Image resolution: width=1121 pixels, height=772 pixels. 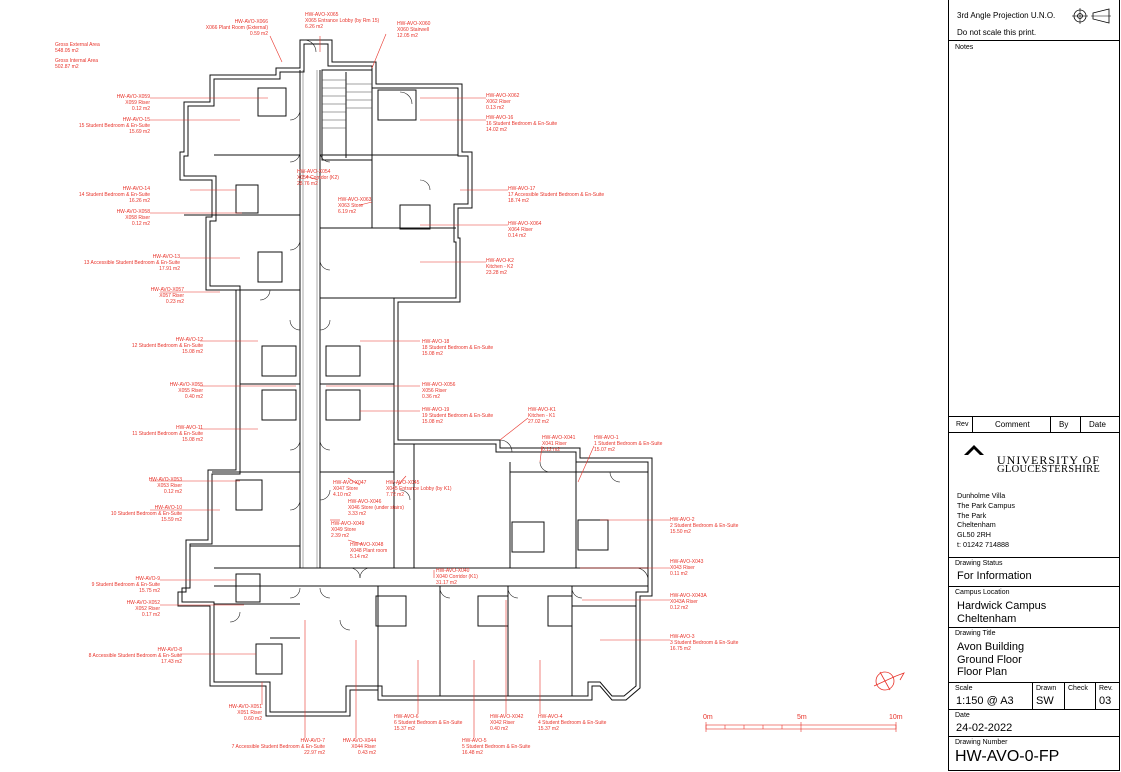 I want to click on room-tag-area: 16.48 m2, so click(x=472, y=753).